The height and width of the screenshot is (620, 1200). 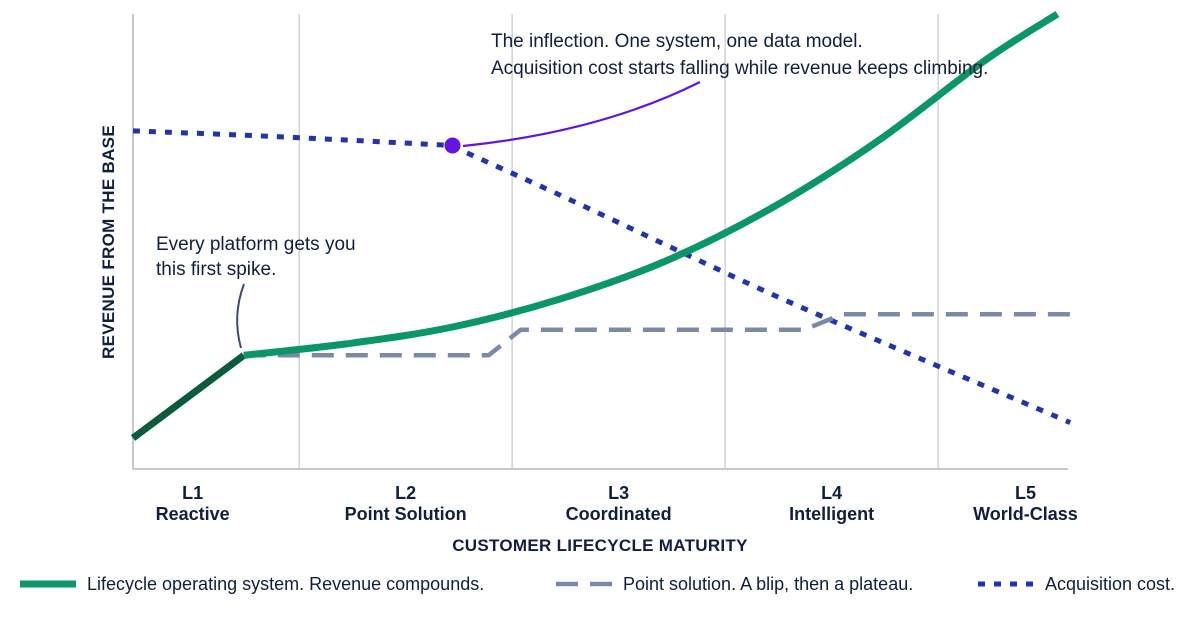 I want to click on tick-level-label: L2, so click(x=405, y=493).